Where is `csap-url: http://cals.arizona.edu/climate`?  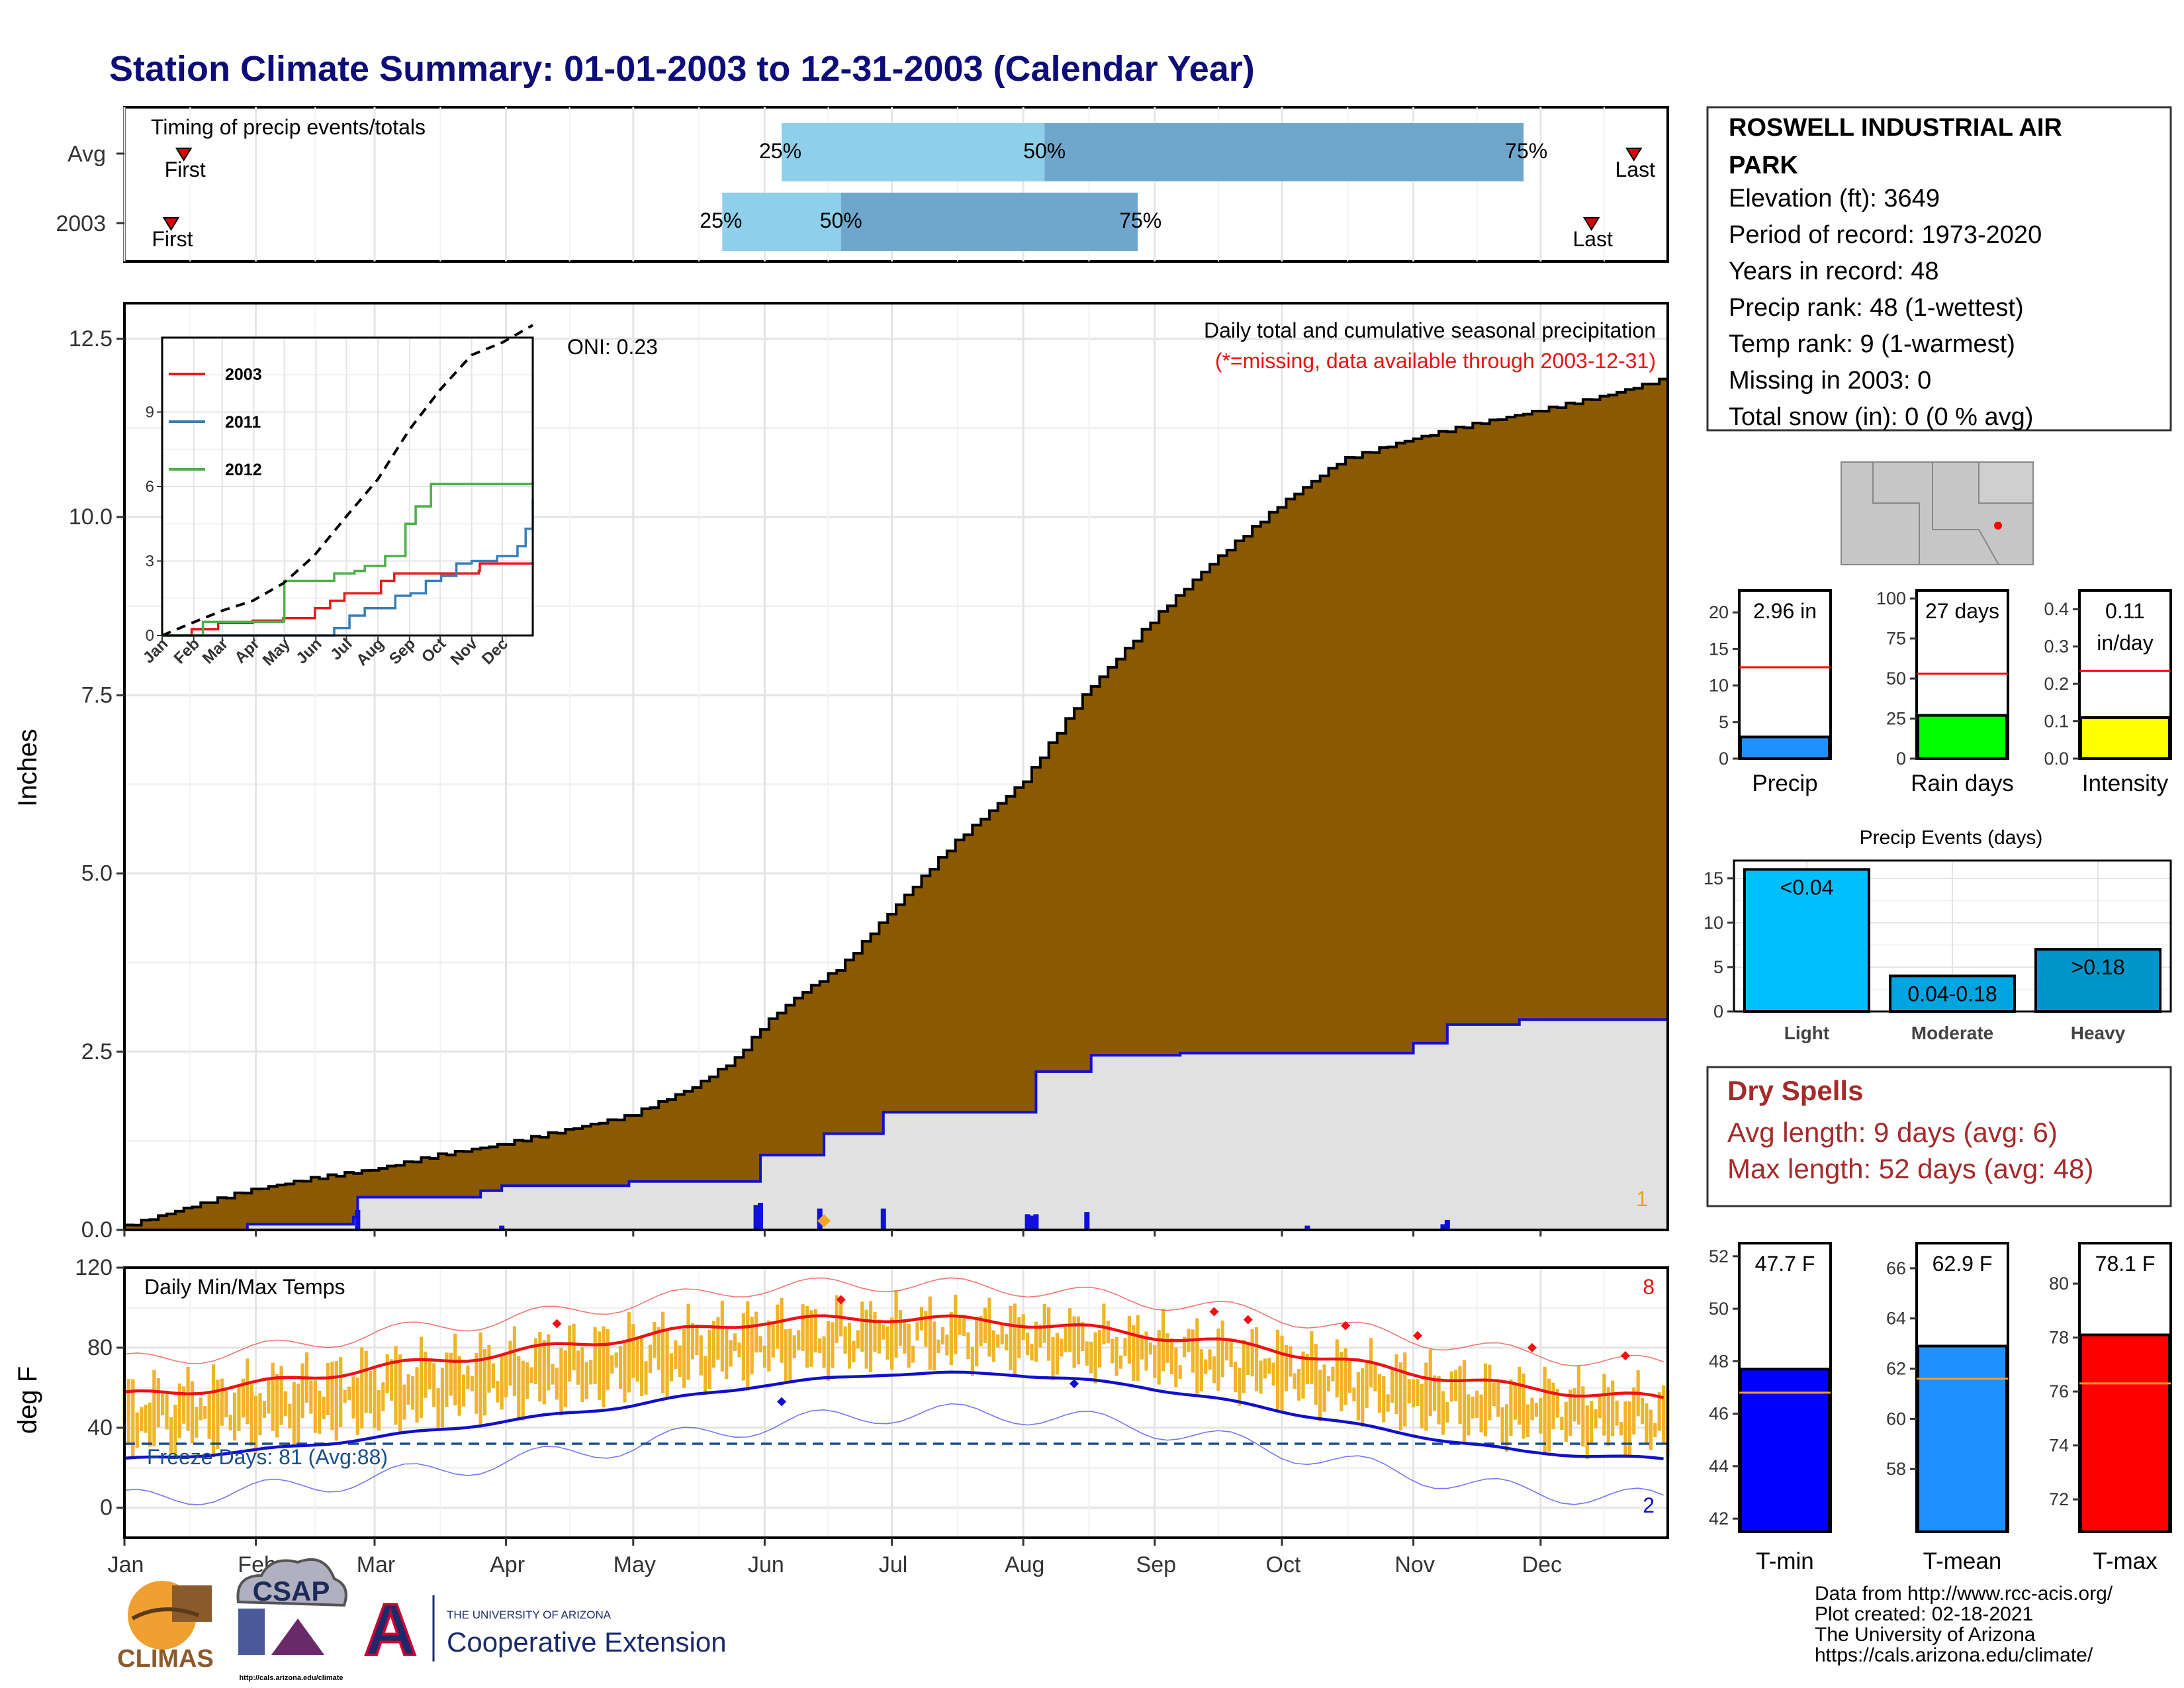
csap-url: http://cals.arizona.edu/climate is located at coordinates (291, 1678).